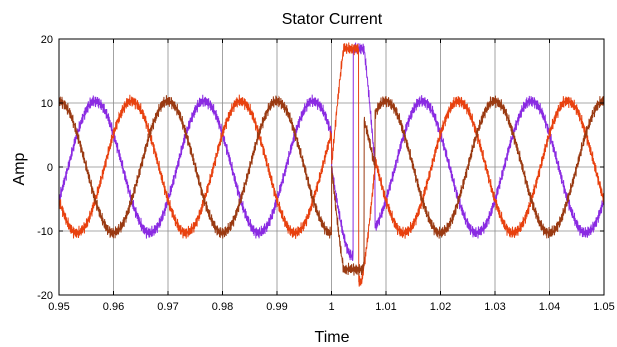 The image size is (617, 347). What do you see at coordinates (549, 307) in the screenshot?
I see `x-tick-label: 1.04` at bounding box center [549, 307].